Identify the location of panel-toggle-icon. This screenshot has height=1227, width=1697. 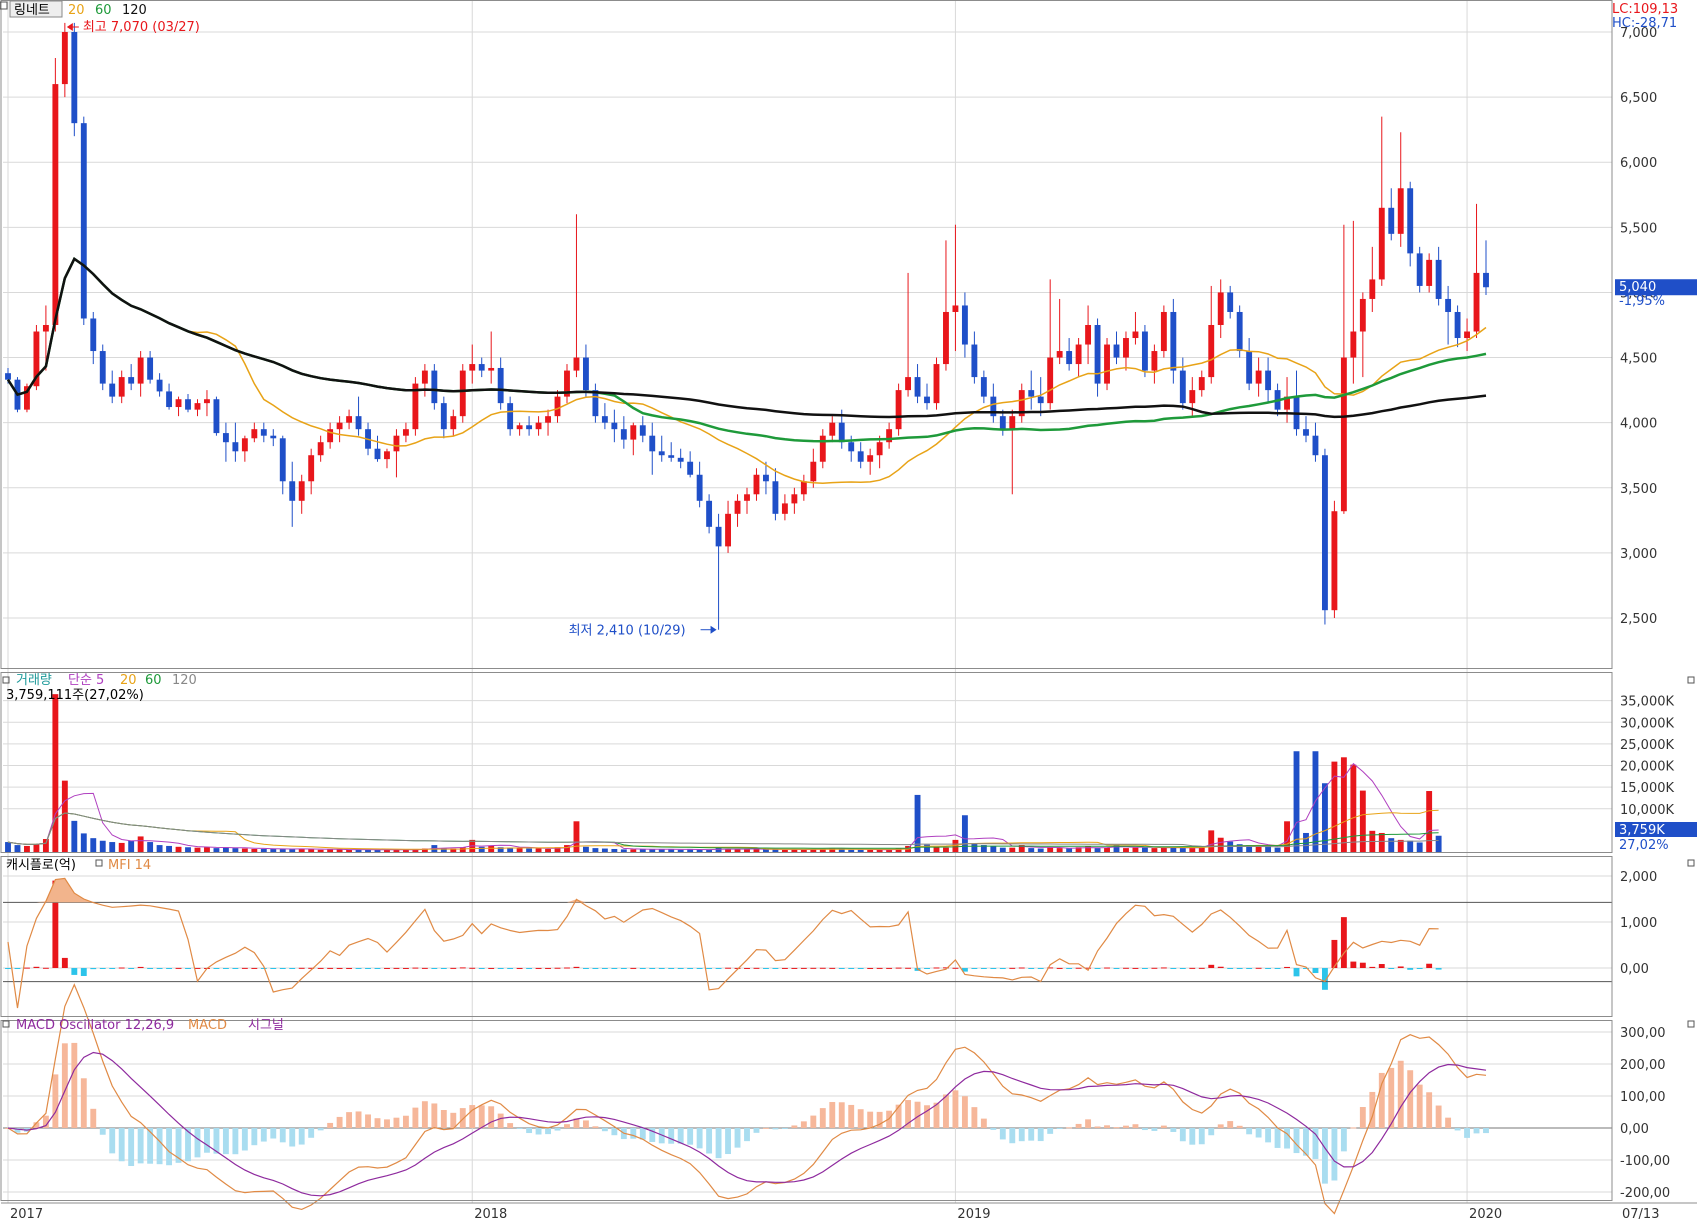
(4, 5).